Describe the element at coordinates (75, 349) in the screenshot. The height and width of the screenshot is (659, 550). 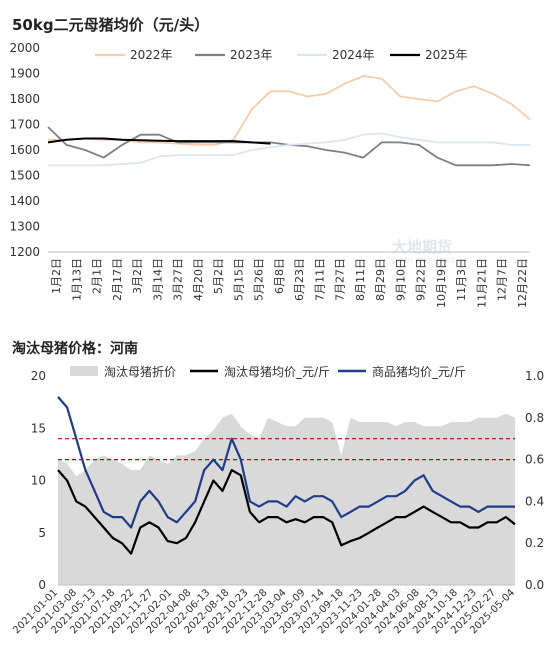
I see `chart2-title: 淘汰母猪价格：河南` at that location.